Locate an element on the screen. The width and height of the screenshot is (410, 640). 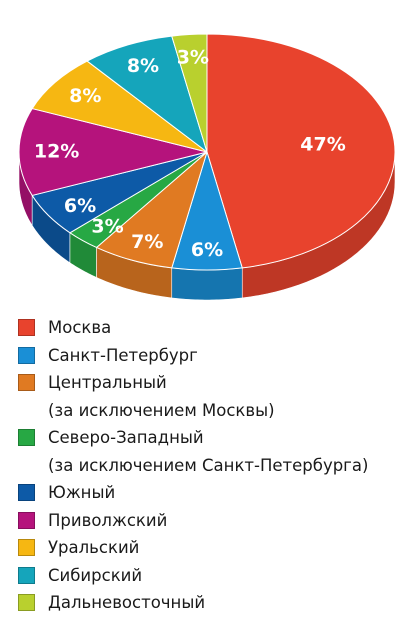
legend-row: Дальневосточный is located at coordinates (210, 603).